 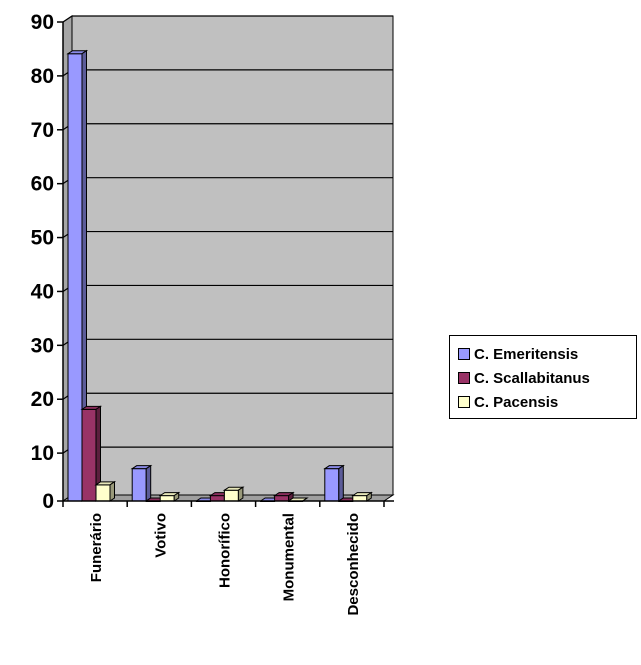 I want to click on legend-label-2: C. Pacensis, so click(x=516, y=402).